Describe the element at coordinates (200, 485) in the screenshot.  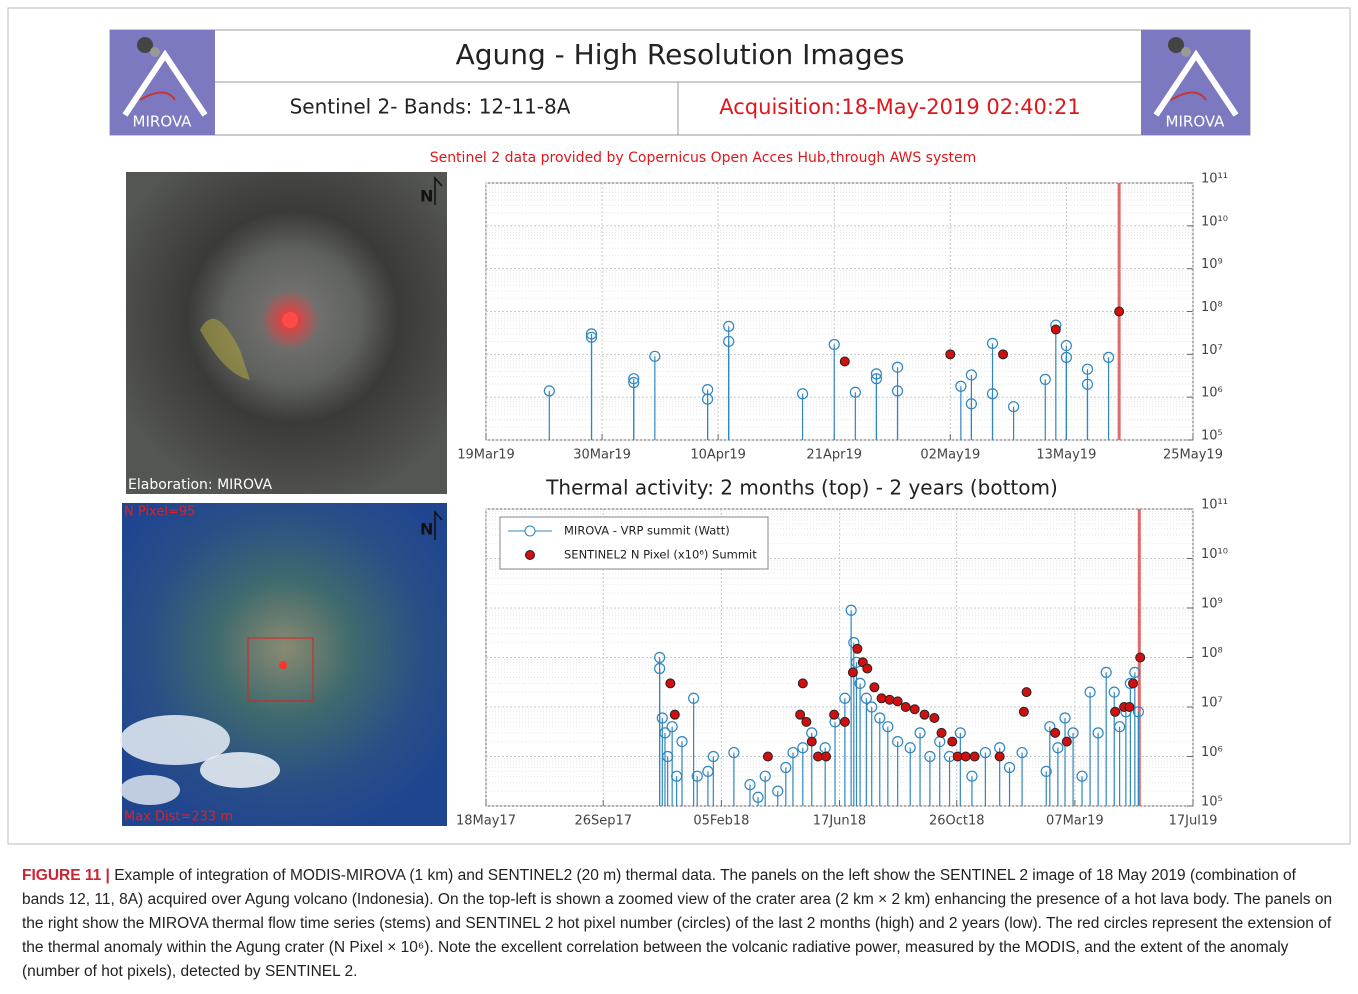
I see `image-label: Elaboration: MIROVA` at that location.